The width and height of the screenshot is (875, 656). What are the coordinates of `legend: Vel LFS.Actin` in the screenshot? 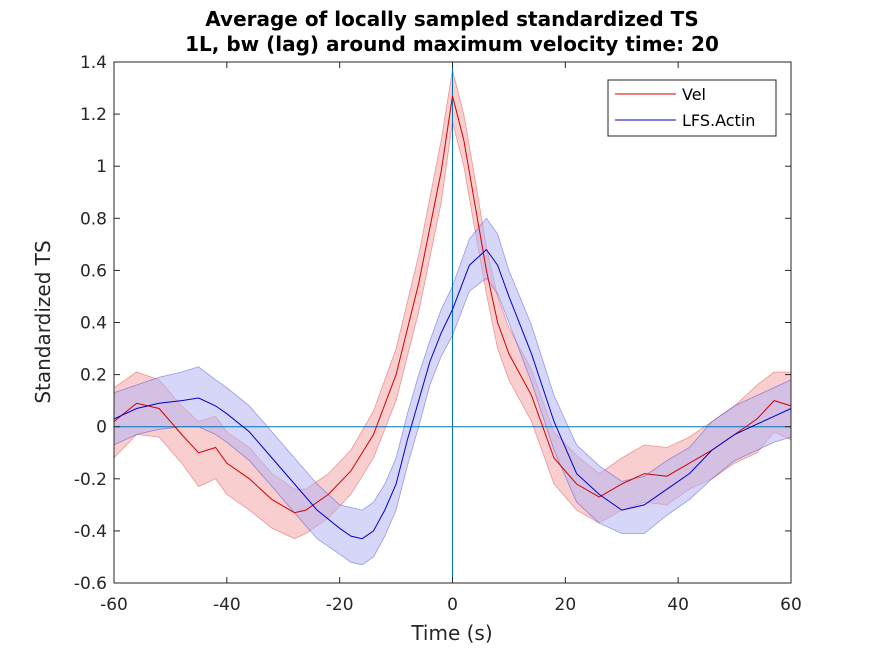 It's located at (692, 108).